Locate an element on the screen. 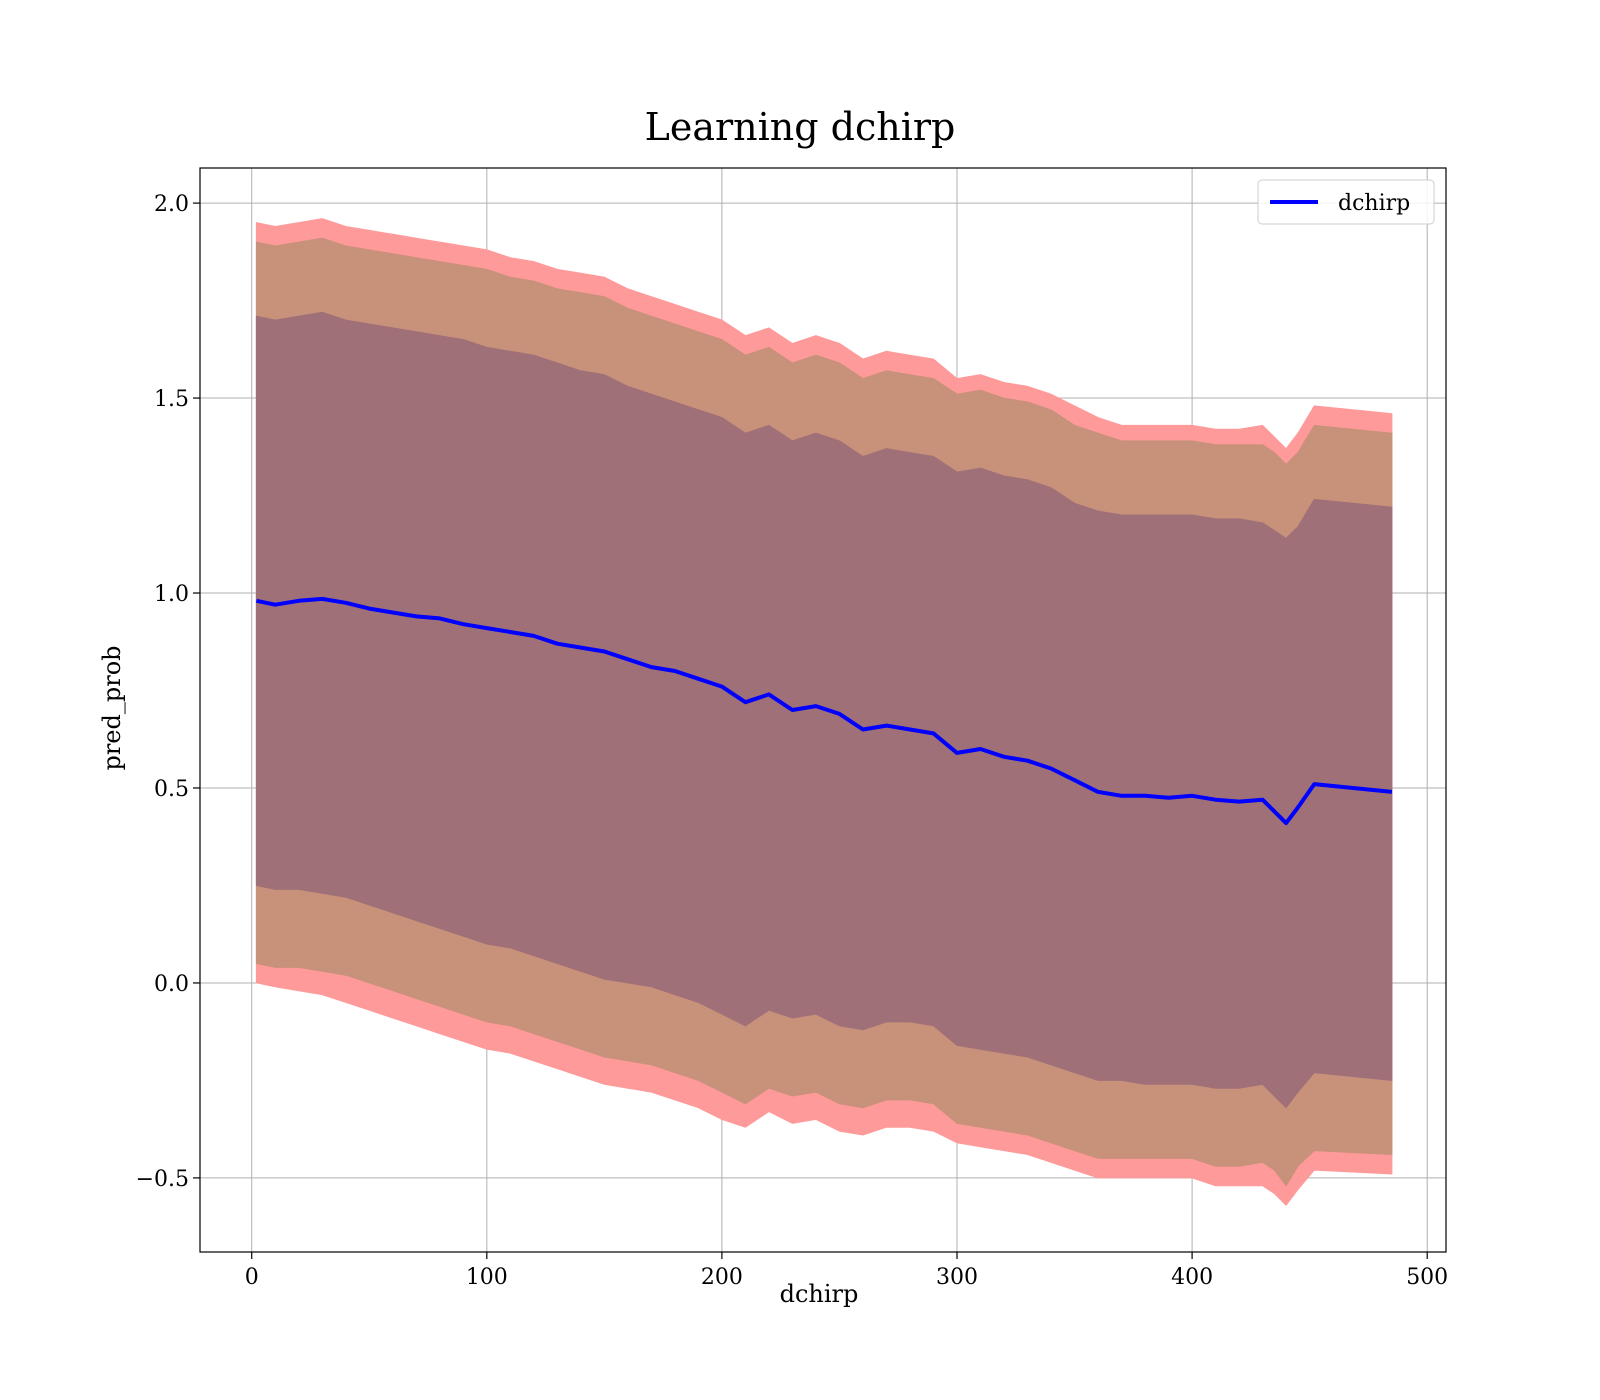  x-tick-label: 0 is located at coordinates (252, 1277).